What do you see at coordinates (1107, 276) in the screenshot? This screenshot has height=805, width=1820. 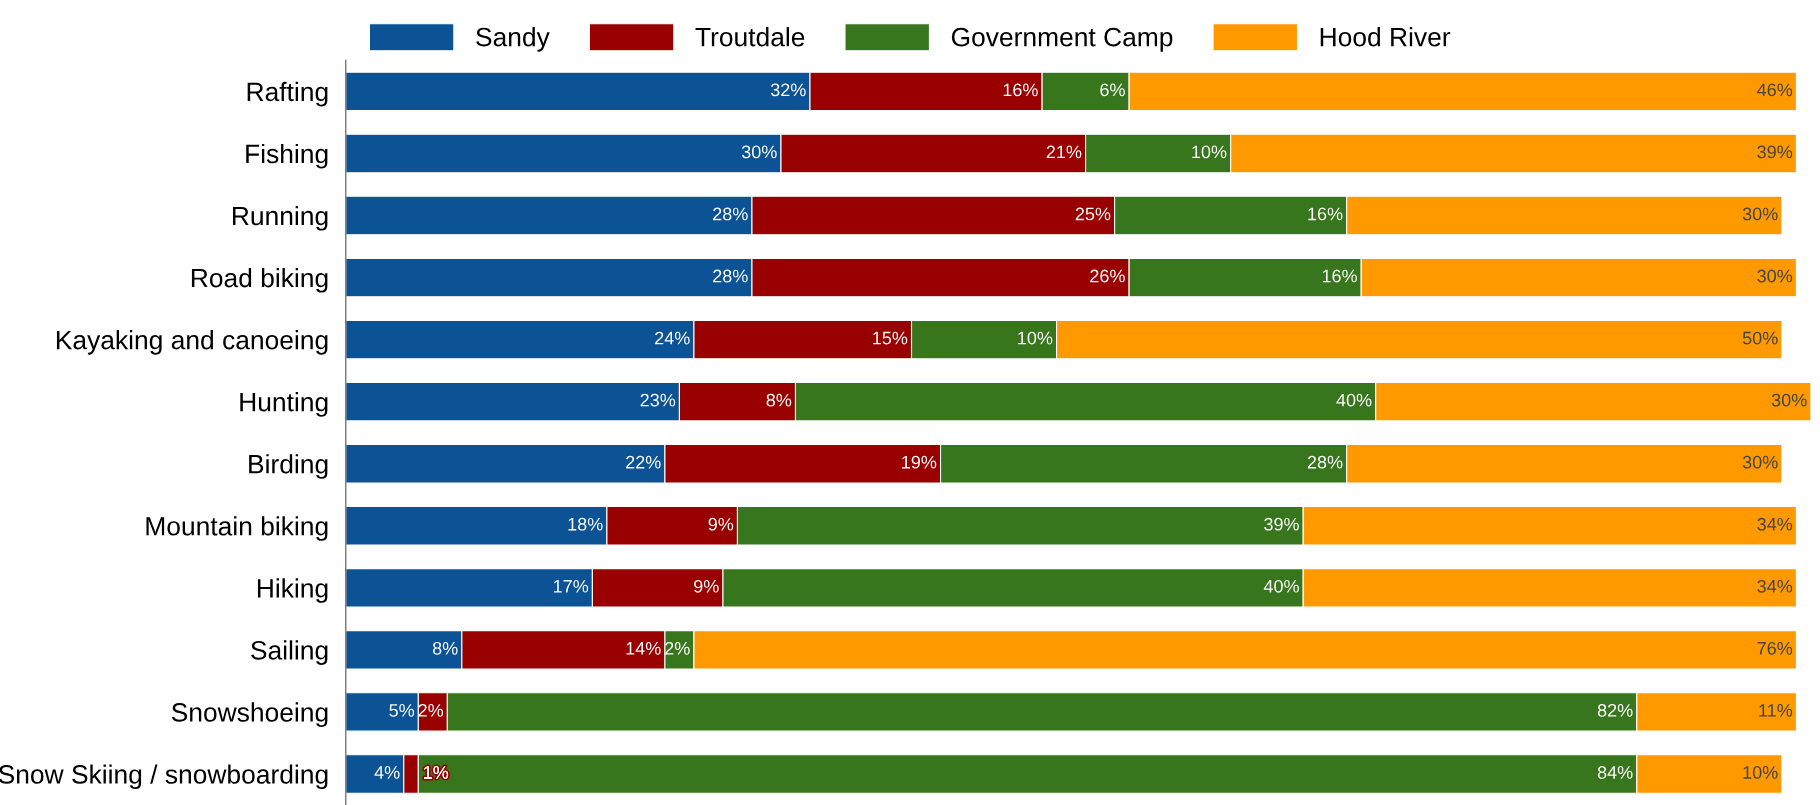 I see `data-label: 26%` at bounding box center [1107, 276].